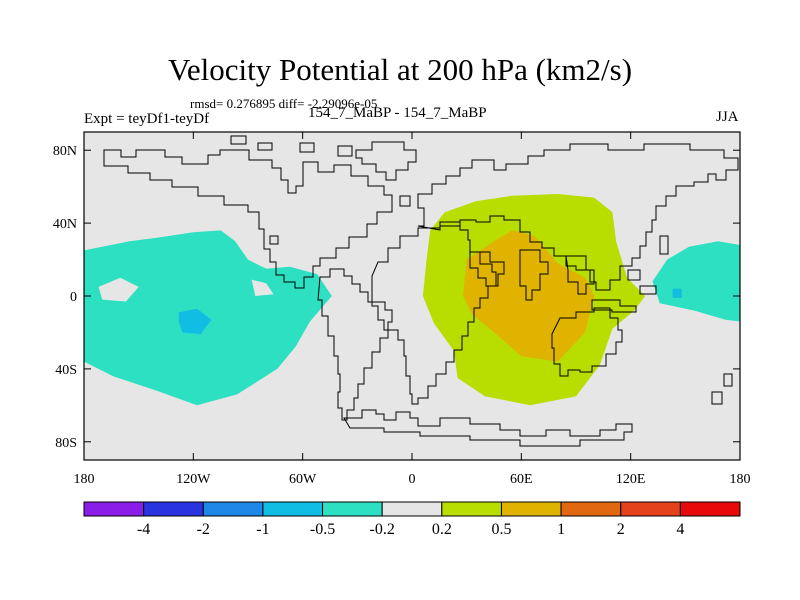 The height and width of the screenshot is (600, 800). Describe the element at coordinates (509, 275) in the screenshot. I see `coastline-arabia-india` at that location.